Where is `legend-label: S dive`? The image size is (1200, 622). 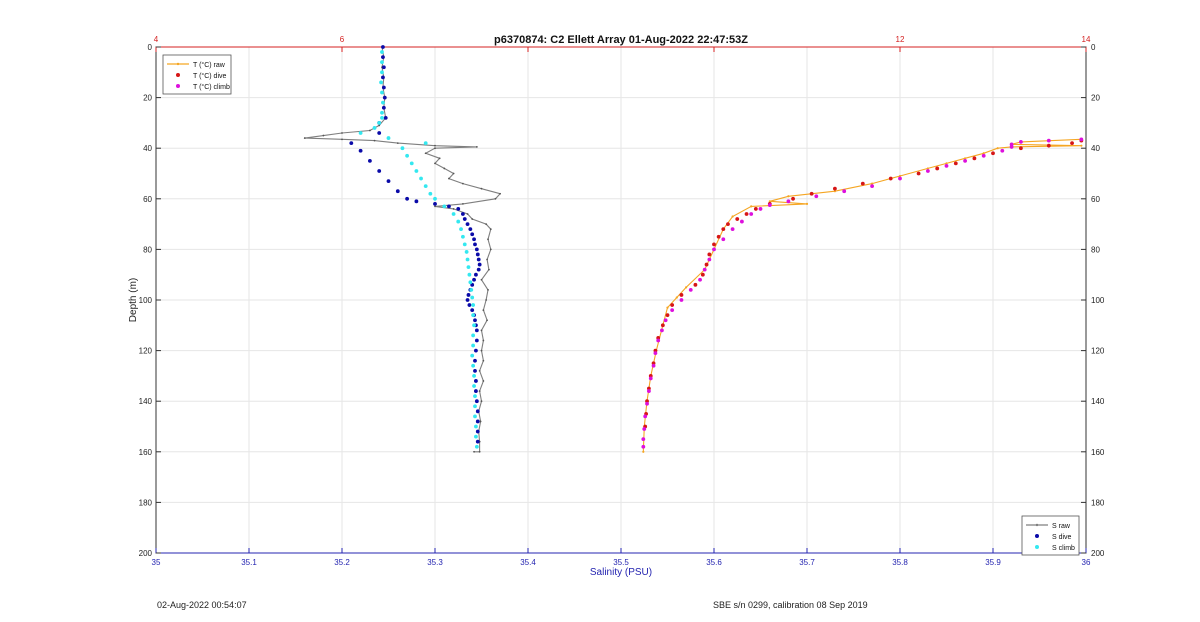
legend-label: S dive is located at coordinates (1062, 537).